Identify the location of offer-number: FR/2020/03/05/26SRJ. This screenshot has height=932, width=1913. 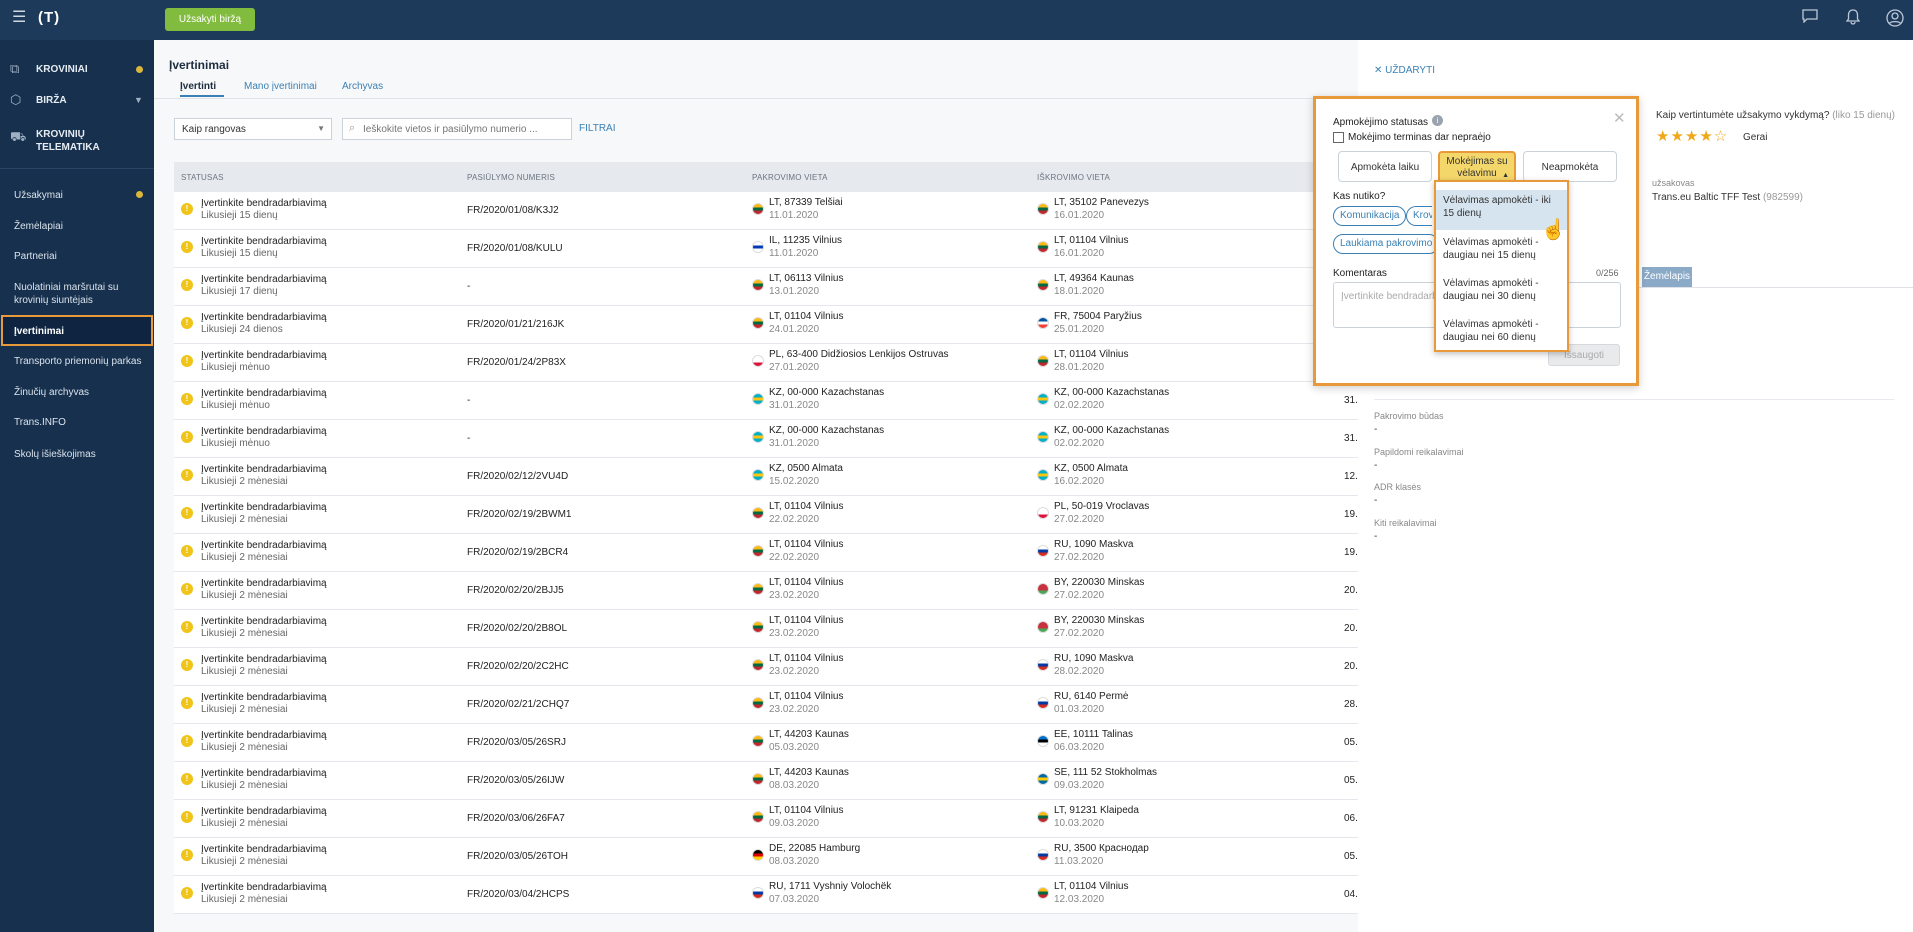
(516, 742).